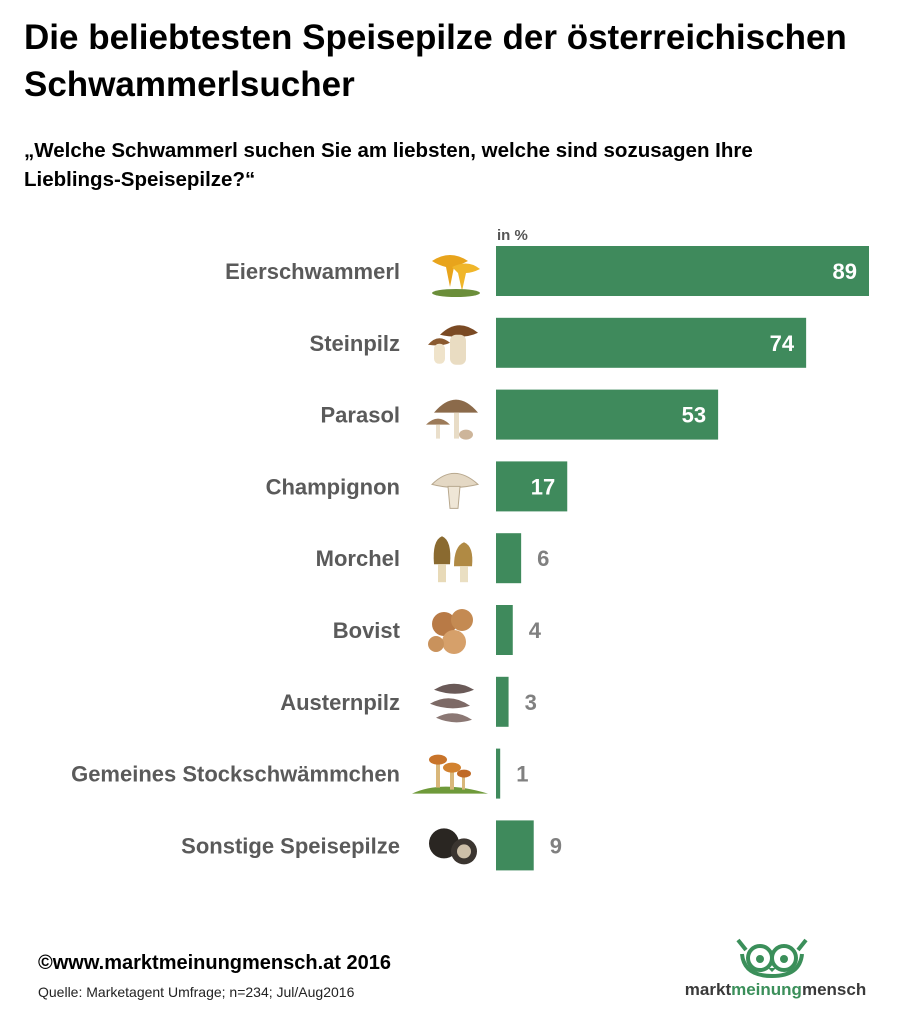 The image size is (913, 1013). I want to click on data-label: 6, so click(543, 558).